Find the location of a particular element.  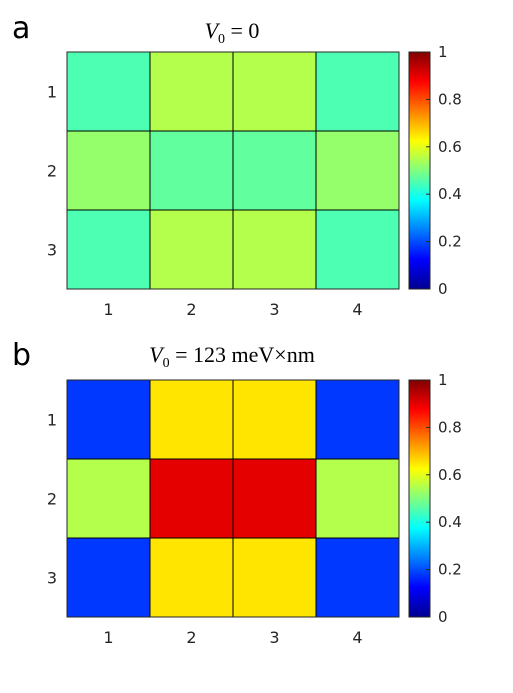

colorbar-b: 0 0.2 0.4 0.6 0.8 1 is located at coordinates (435, 498).